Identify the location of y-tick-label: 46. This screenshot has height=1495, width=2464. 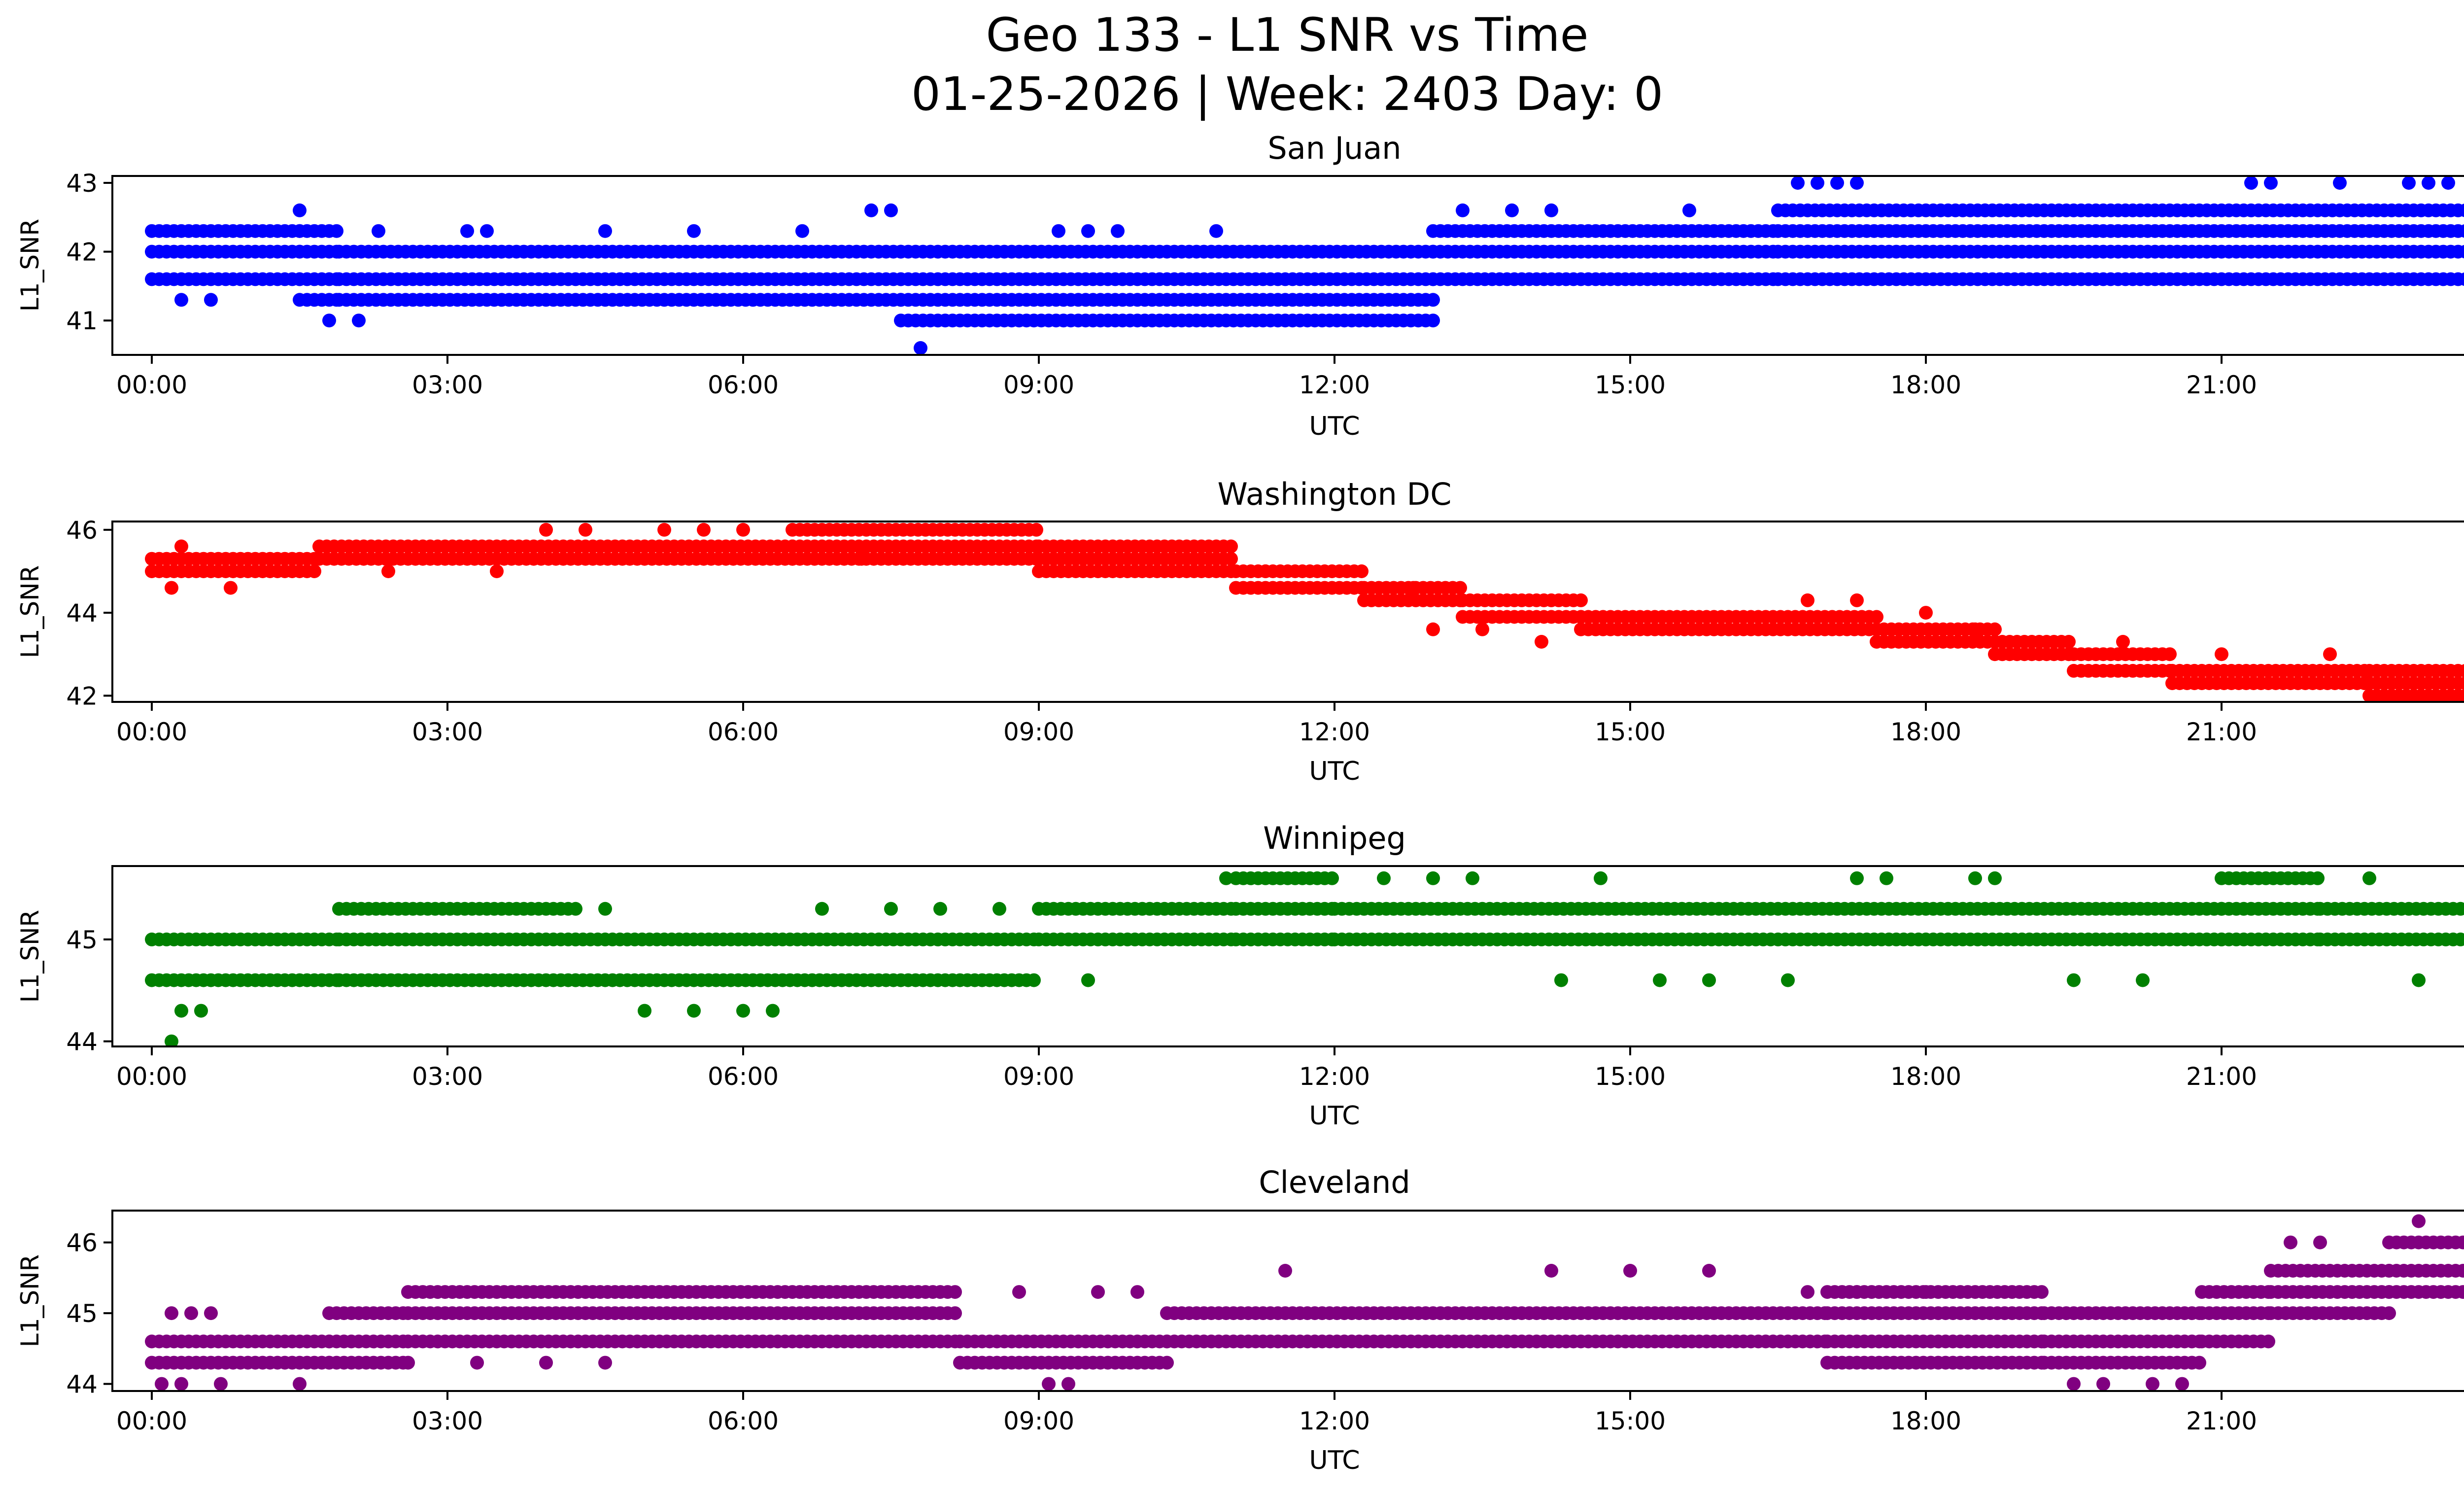
(82, 1243).